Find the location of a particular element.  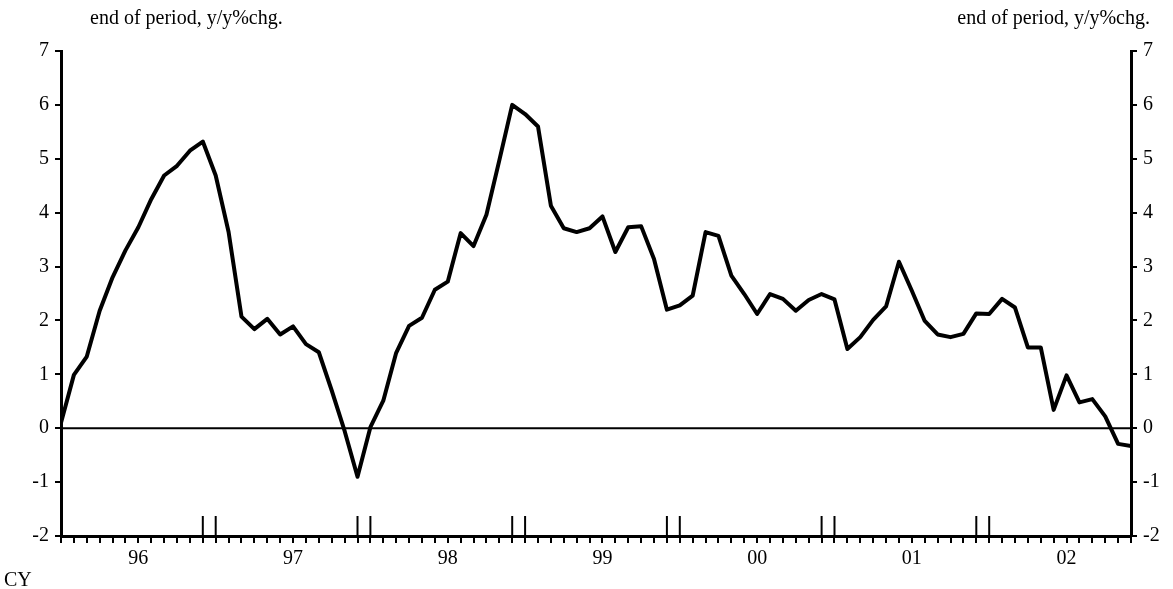

x-tick-label: 01 is located at coordinates (911, 557).